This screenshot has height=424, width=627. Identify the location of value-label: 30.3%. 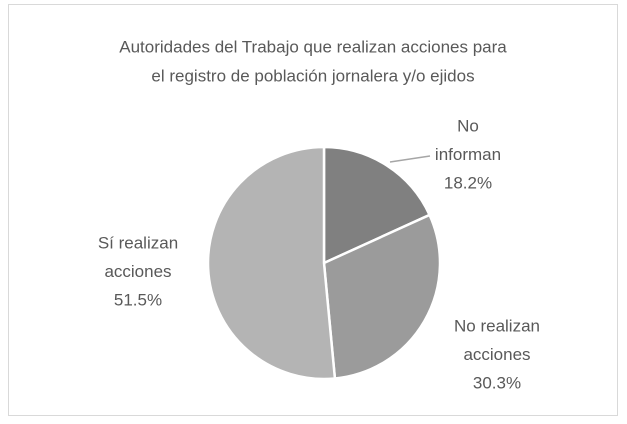
(497, 382).